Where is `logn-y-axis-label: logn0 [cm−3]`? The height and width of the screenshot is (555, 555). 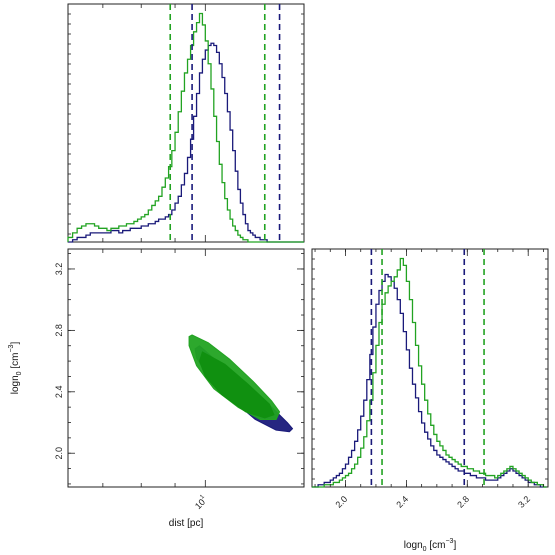
logn-y-axis-label: logn0 [cm−3] is located at coordinates (15, 368).